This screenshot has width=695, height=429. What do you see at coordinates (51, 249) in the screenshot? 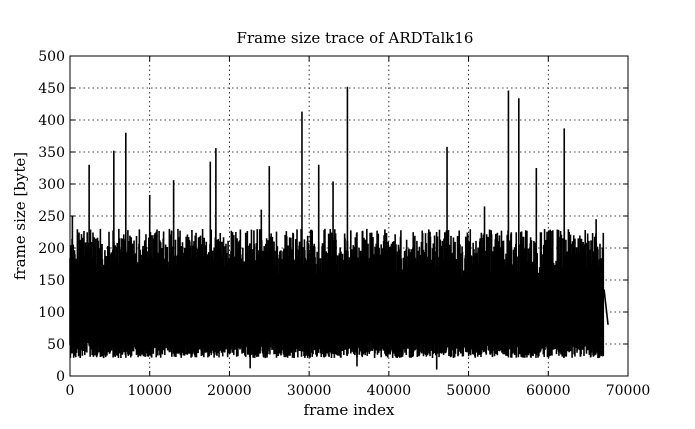
I see `y-tick-label: 200` at bounding box center [51, 249].